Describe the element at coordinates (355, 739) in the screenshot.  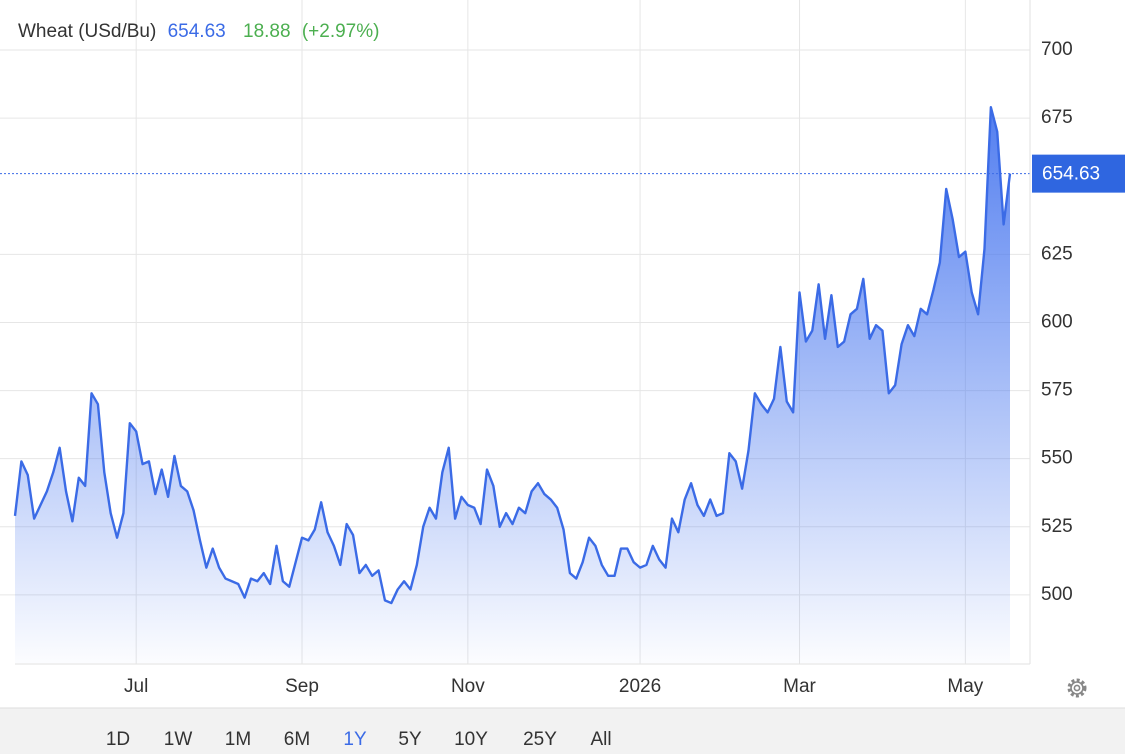
I see `range-button: 1Y` at that location.